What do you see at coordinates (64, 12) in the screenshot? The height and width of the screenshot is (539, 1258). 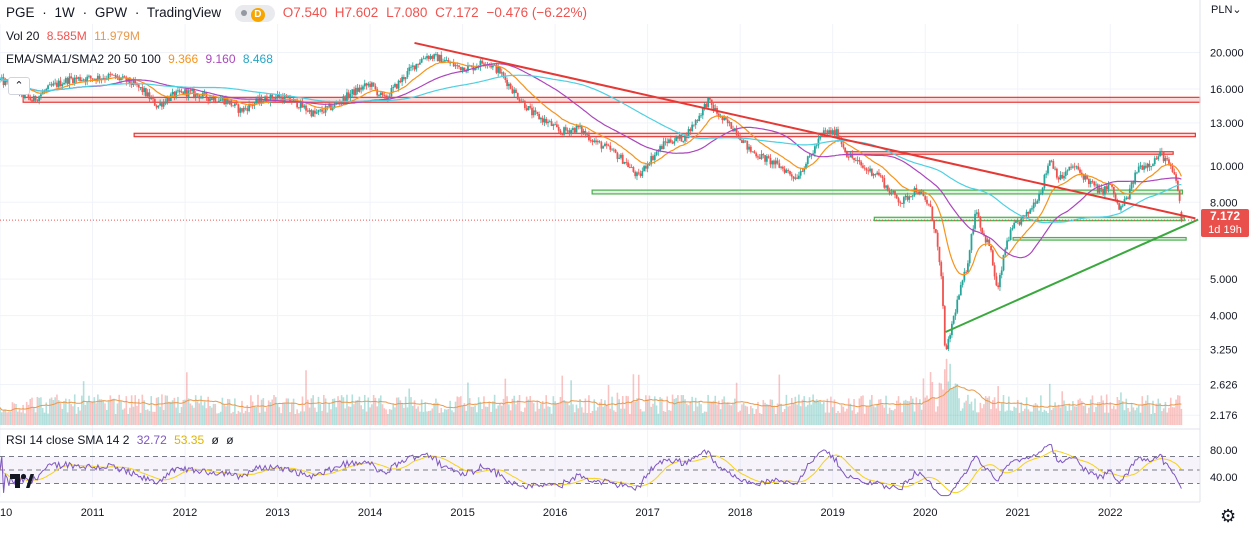 I see `interval-label: 1W` at bounding box center [64, 12].